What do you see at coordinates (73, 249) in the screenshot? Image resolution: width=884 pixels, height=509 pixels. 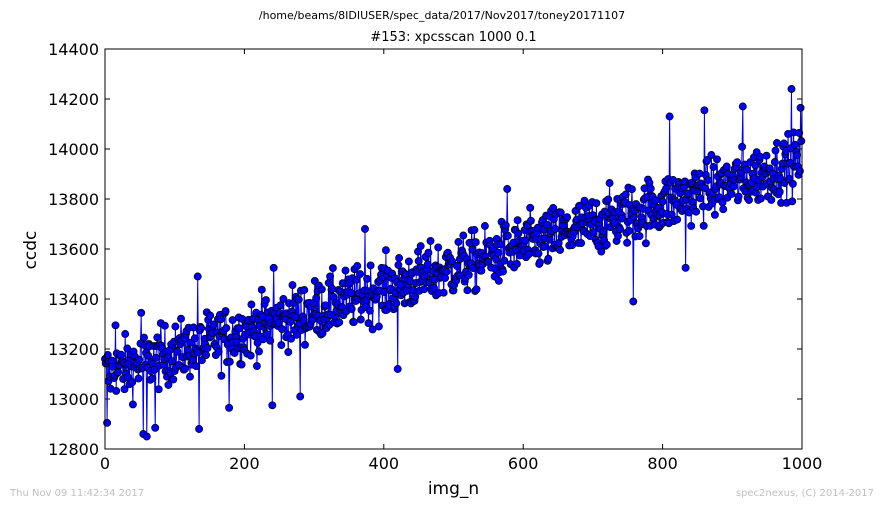 I see `y-tick-label: 13600` at bounding box center [73, 249].